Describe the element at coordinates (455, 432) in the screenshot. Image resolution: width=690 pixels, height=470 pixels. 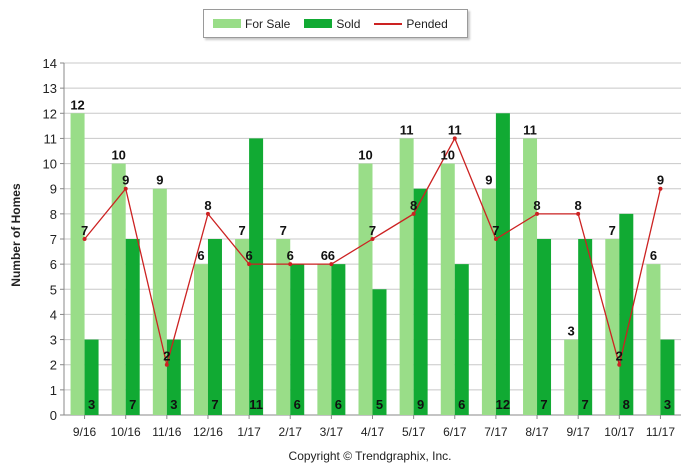
I see `x-tick-label: 6/17` at that location.